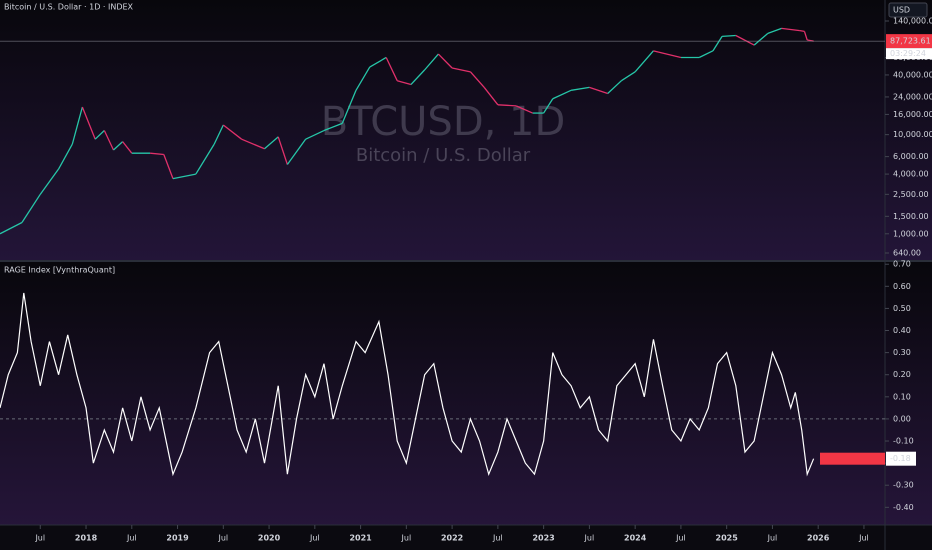 This screenshot has width=932, height=550. I want to click on last-price-box, so click(909, 41).